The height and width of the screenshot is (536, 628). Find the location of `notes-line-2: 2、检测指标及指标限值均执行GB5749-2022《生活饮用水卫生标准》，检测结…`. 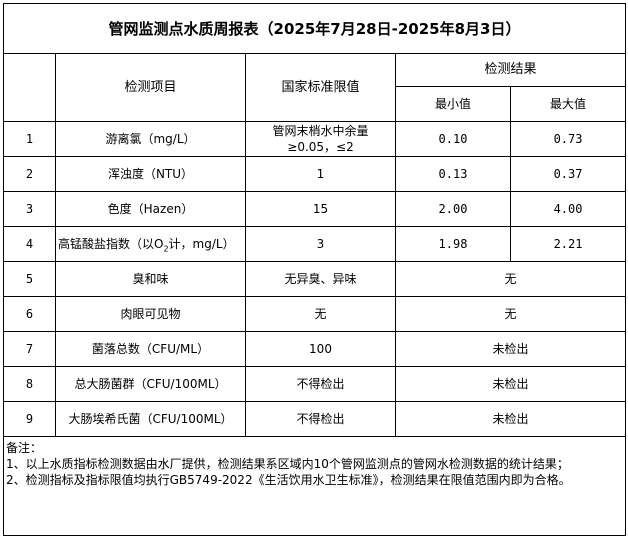

notes-line-2: 2、检测指标及指标限值均执行GB5749-2022《生活饮用水卫生标准》，检测结… is located at coordinates (288, 480).